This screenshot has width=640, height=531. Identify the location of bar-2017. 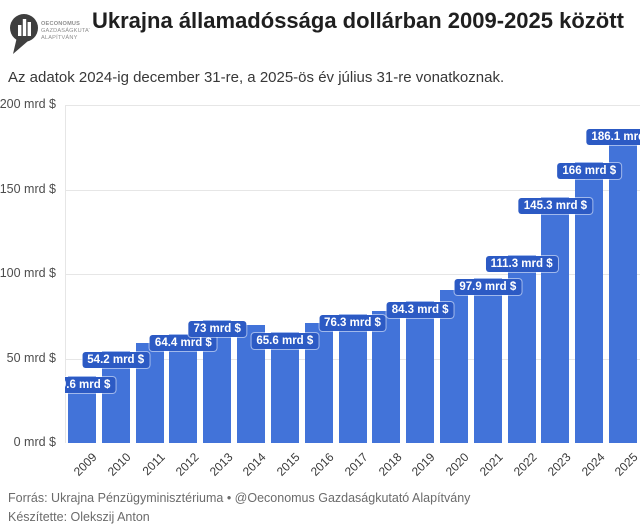
(352, 378).